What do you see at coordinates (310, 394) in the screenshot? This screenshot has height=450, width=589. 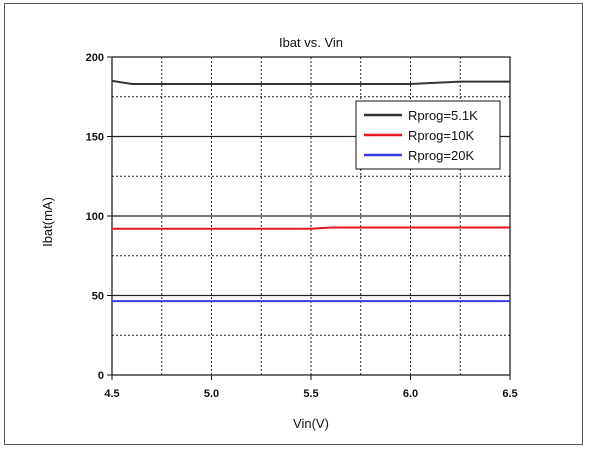 I see `x-tick-label: 5.5` at bounding box center [310, 394].